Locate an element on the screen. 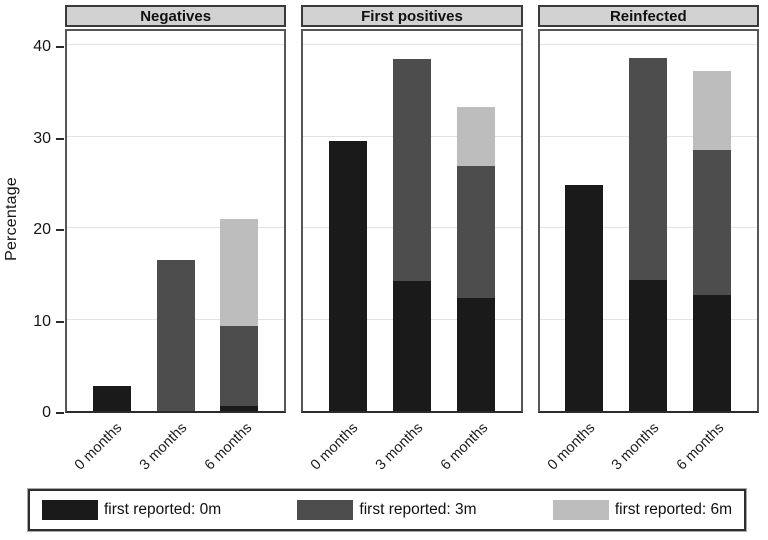  y-tick-label-40: 40 is located at coordinates (42, 47).